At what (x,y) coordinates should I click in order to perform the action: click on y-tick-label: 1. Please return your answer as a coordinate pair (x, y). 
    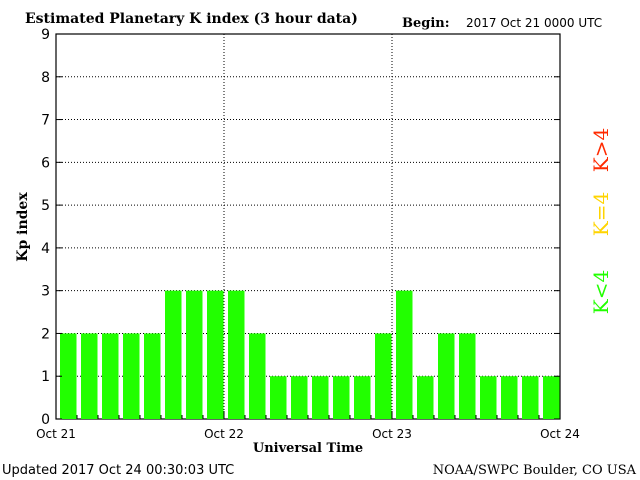
    Looking at the image, I should click on (45, 377).